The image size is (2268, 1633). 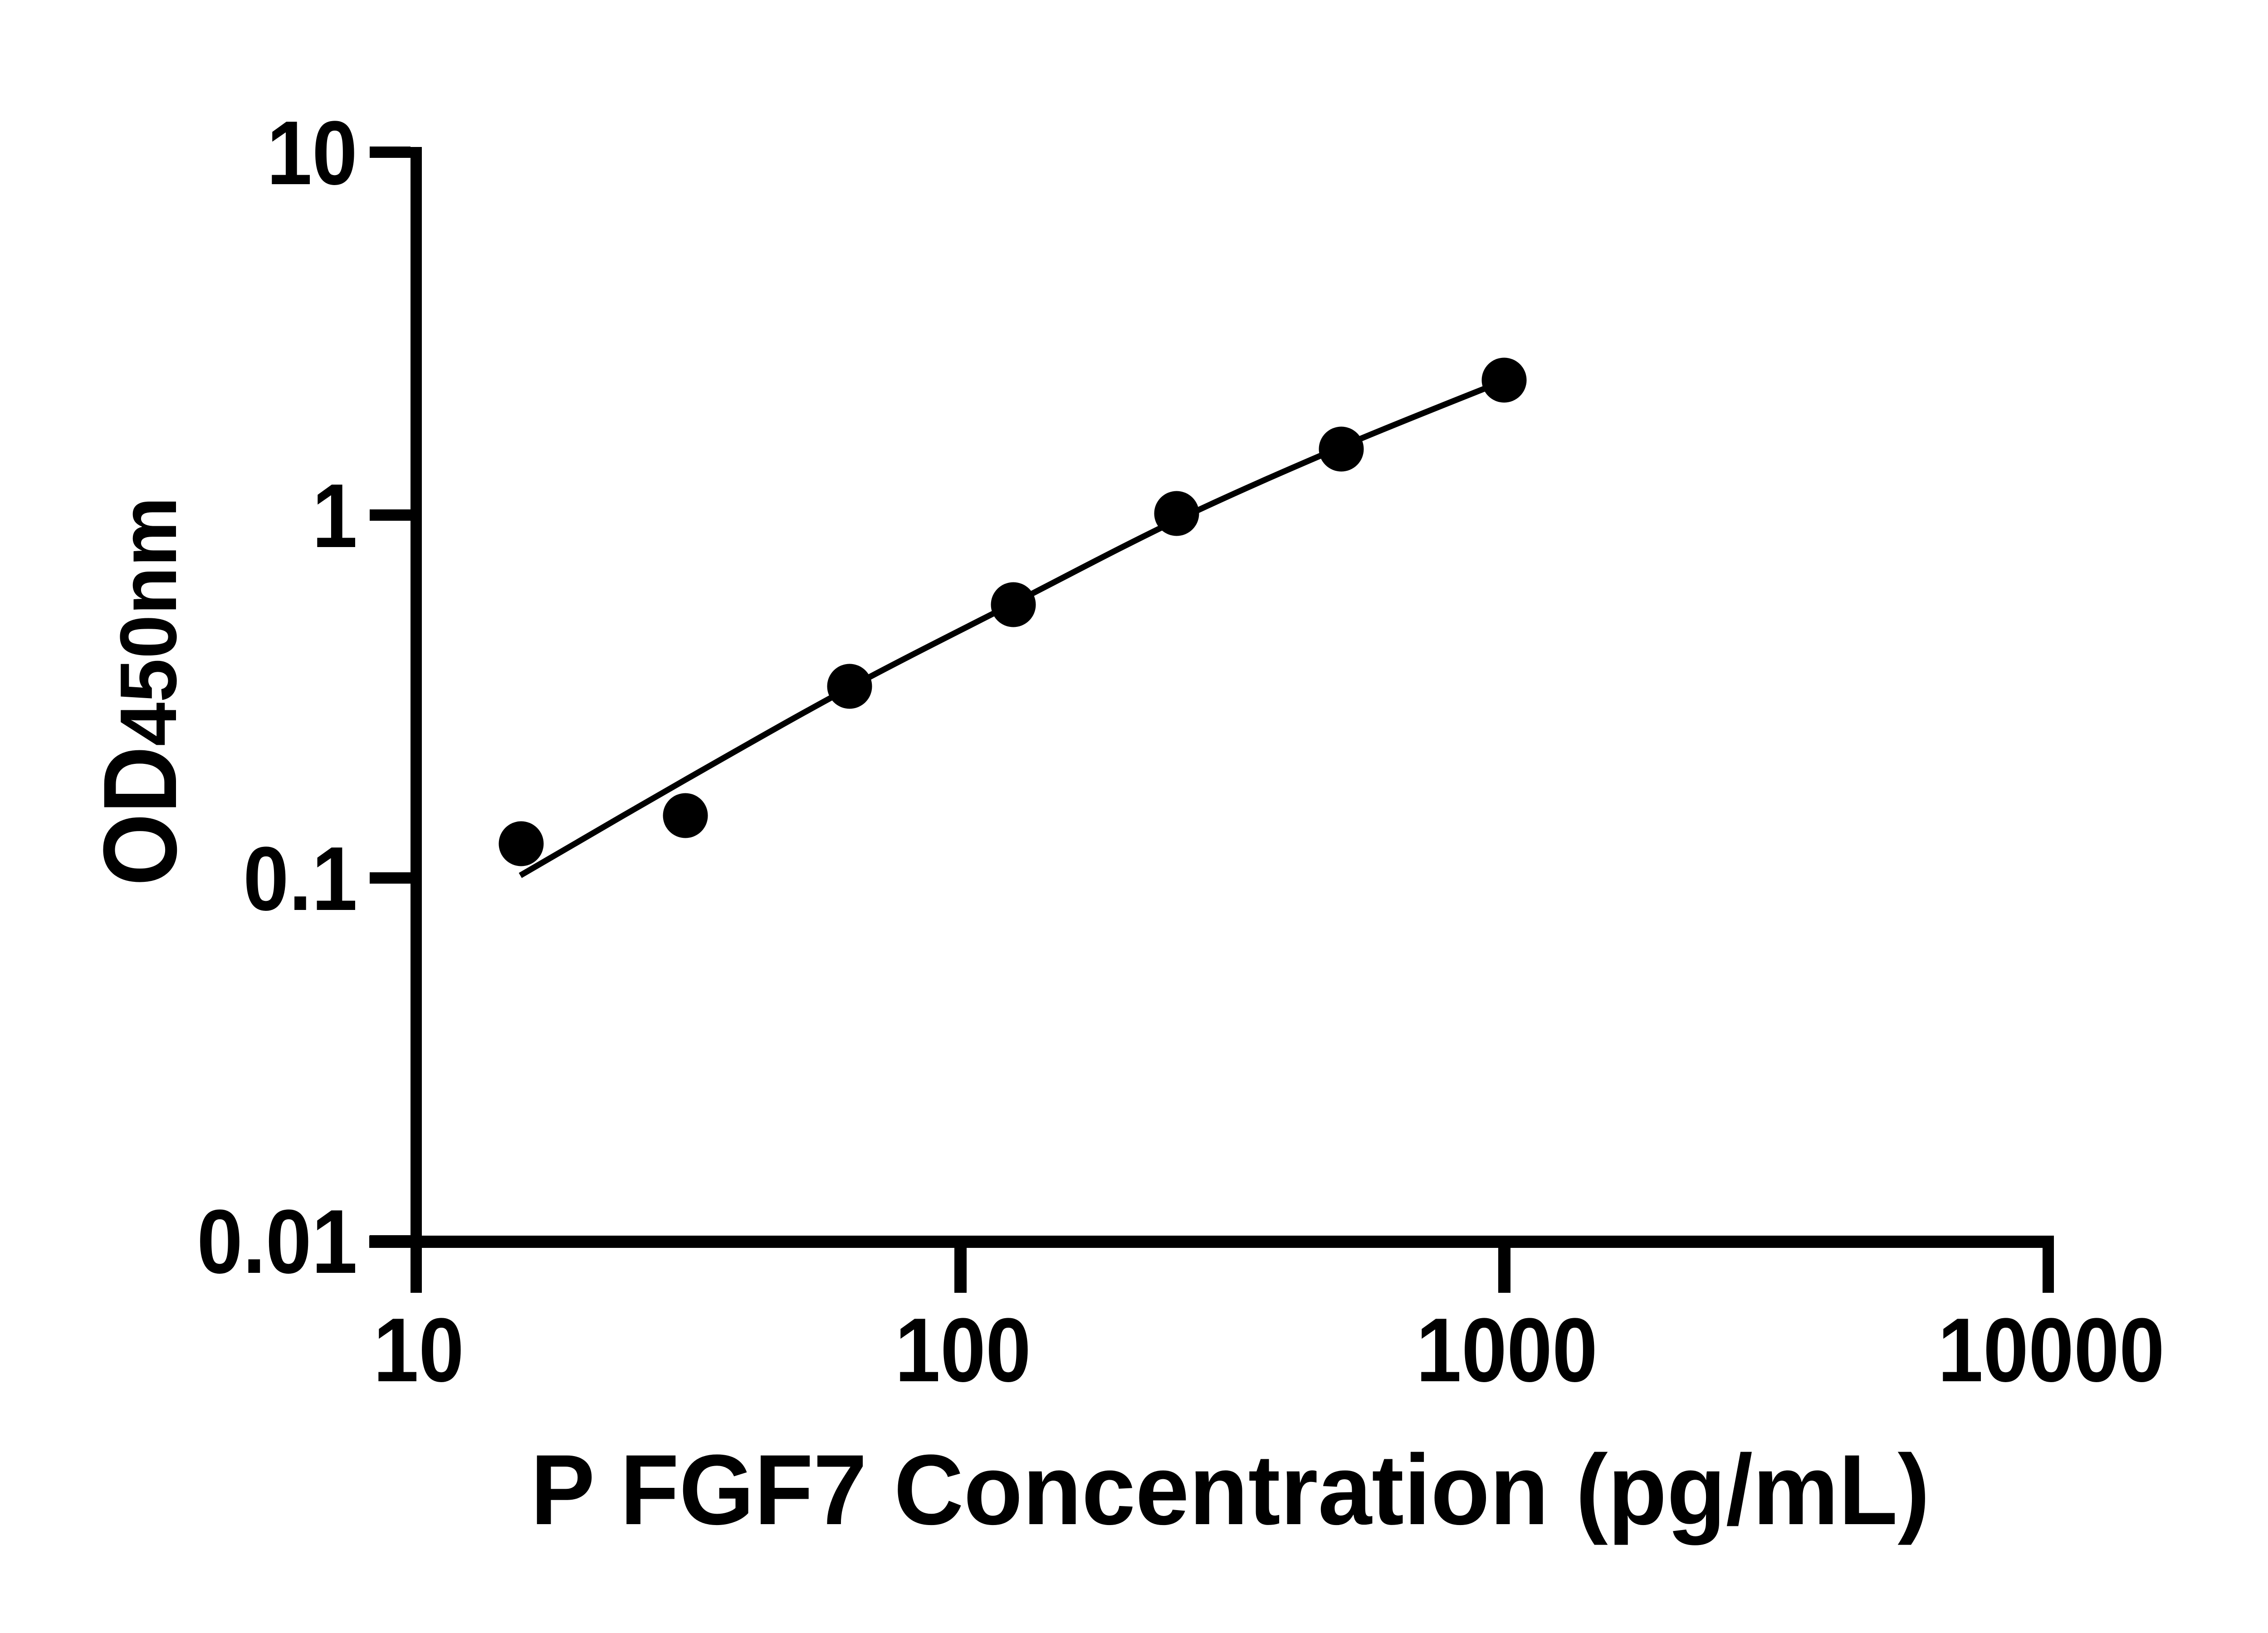 I want to click on svg-text: 1, so click(x=334, y=516).